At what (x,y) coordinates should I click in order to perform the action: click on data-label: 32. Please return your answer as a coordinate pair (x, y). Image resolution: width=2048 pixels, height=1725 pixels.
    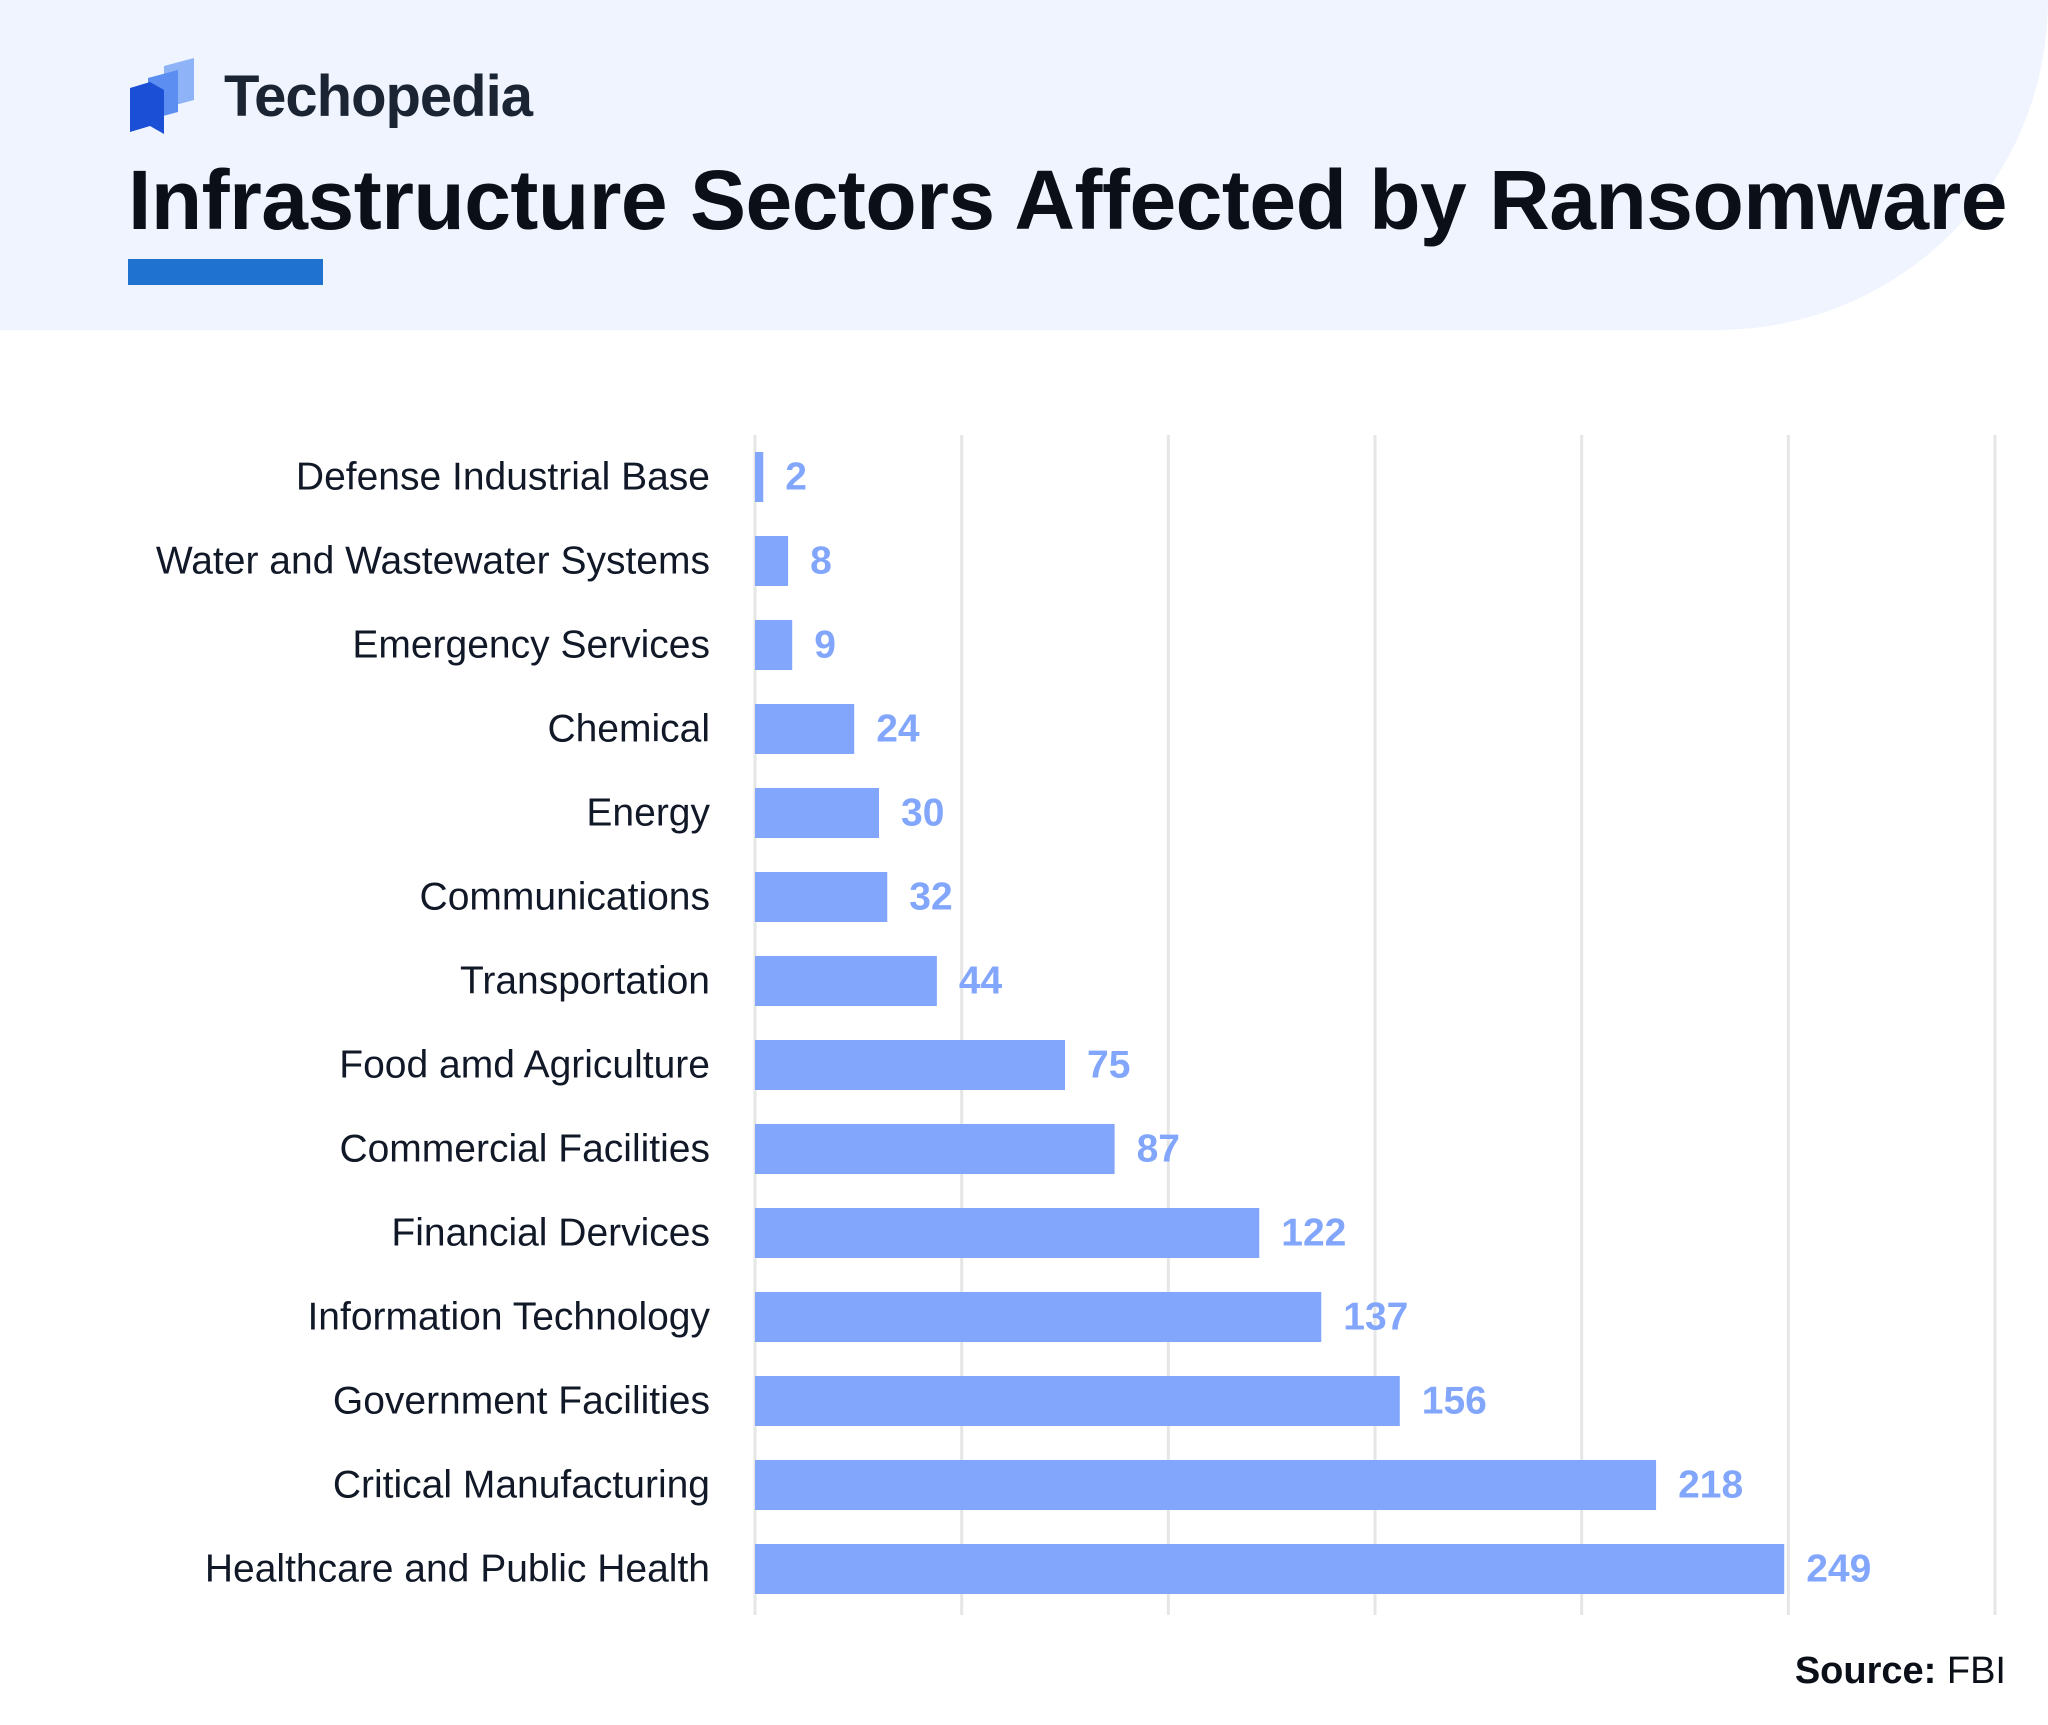
    Looking at the image, I should click on (930, 897).